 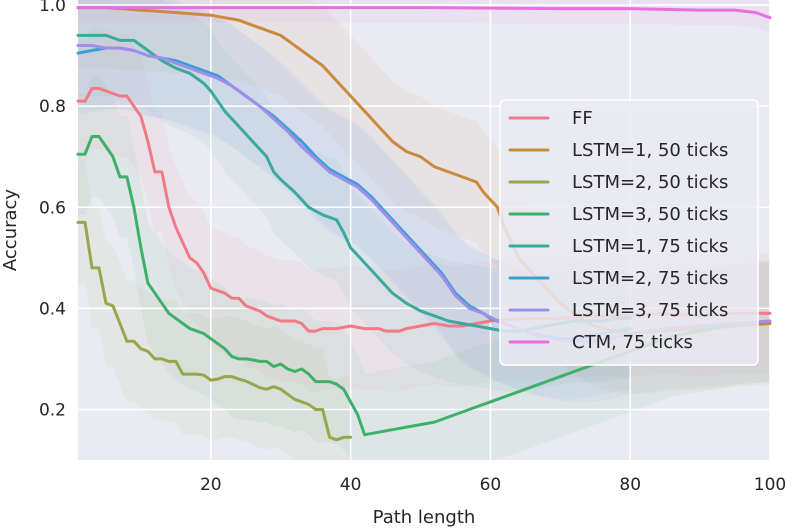 I want to click on y-axis-label: Accuracy, so click(x=10, y=230).